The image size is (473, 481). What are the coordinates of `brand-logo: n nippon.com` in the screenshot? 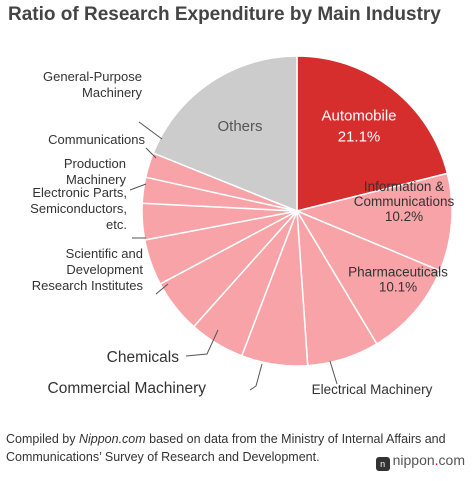 It's located at (420, 461).